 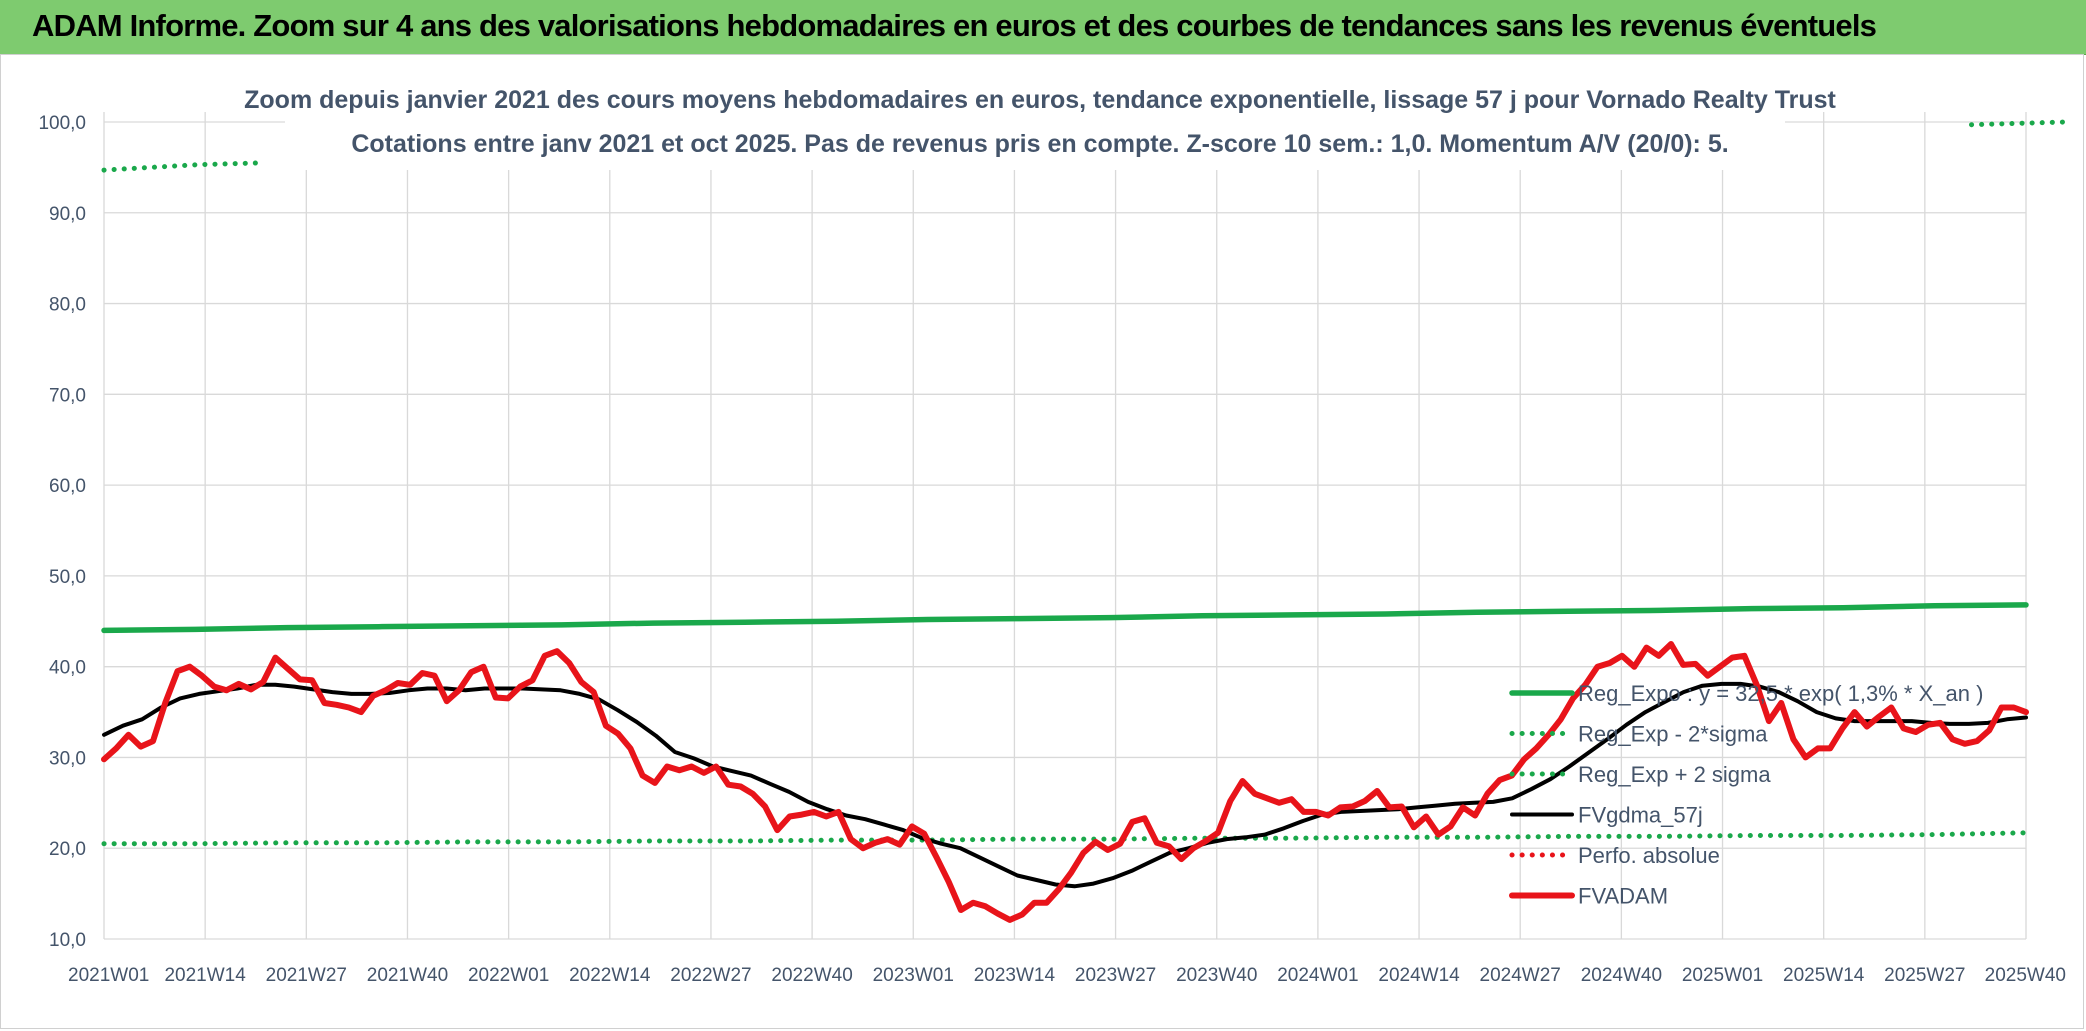 I want to click on x-tick-label: 2021W40, so click(x=407, y=975).